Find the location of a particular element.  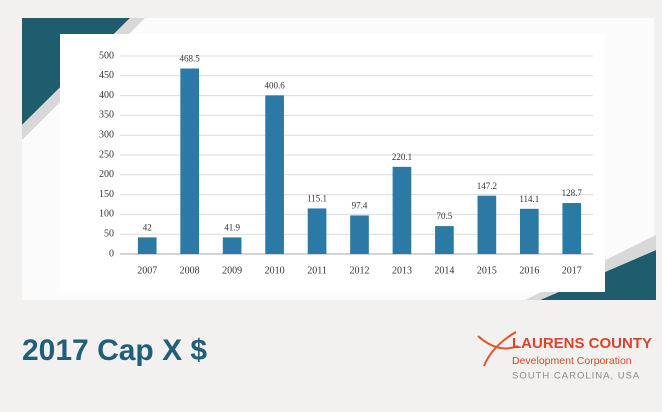

logo-subtitle: Development Corporation is located at coordinates (572, 361).